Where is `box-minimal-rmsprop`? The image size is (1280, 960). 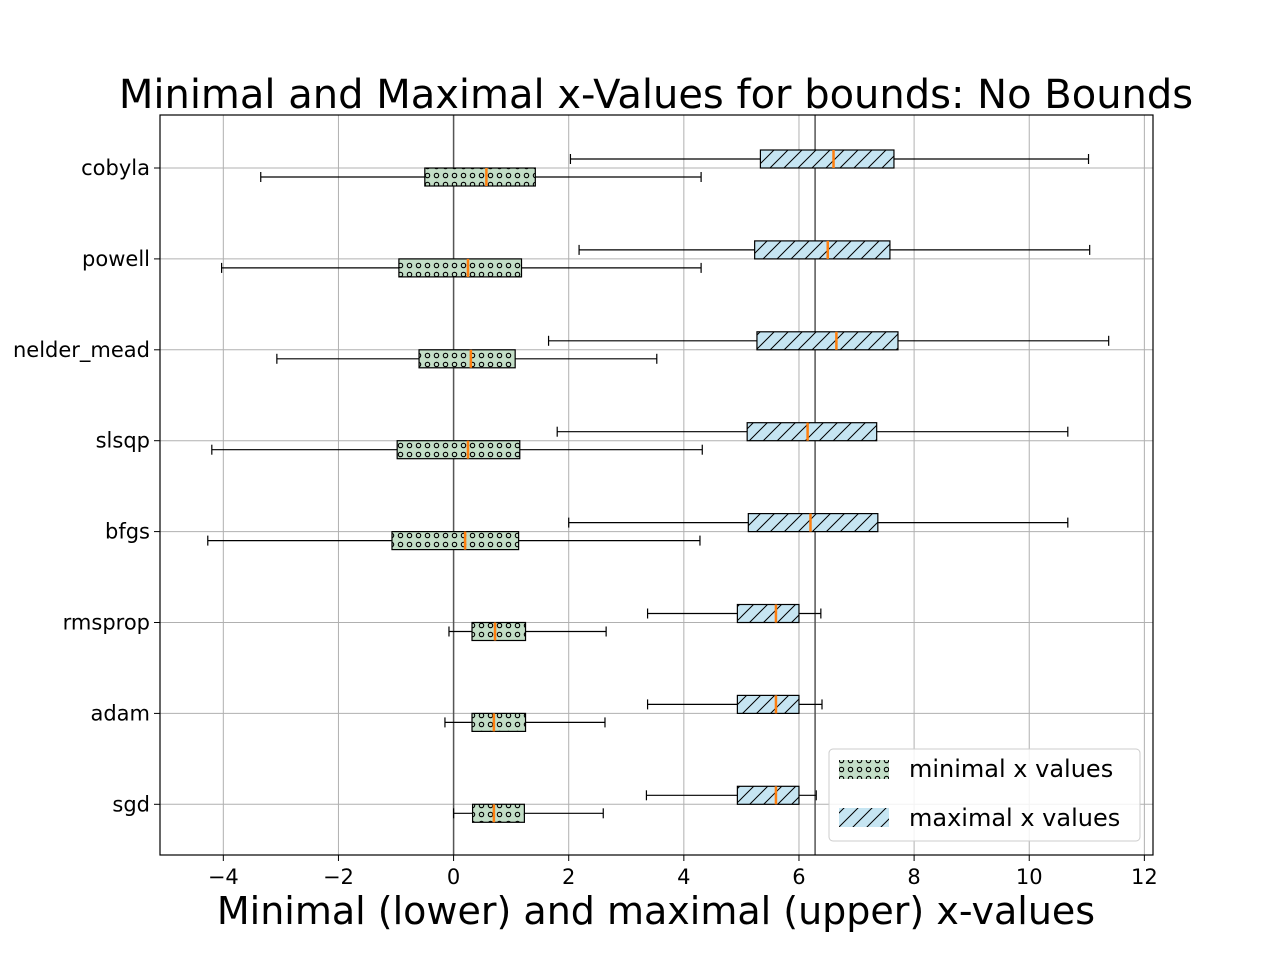
box-minimal-rmsprop is located at coordinates (527, 631).